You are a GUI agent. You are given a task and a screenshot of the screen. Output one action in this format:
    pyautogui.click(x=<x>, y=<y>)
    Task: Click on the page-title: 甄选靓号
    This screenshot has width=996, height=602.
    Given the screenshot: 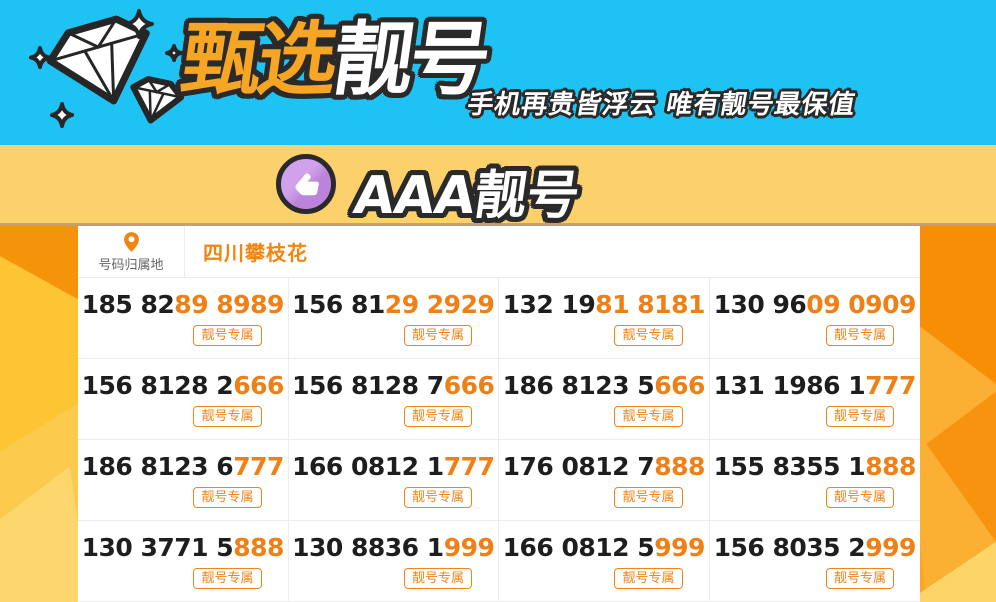 What is the action you would take?
    pyautogui.click(x=334, y=59)
    